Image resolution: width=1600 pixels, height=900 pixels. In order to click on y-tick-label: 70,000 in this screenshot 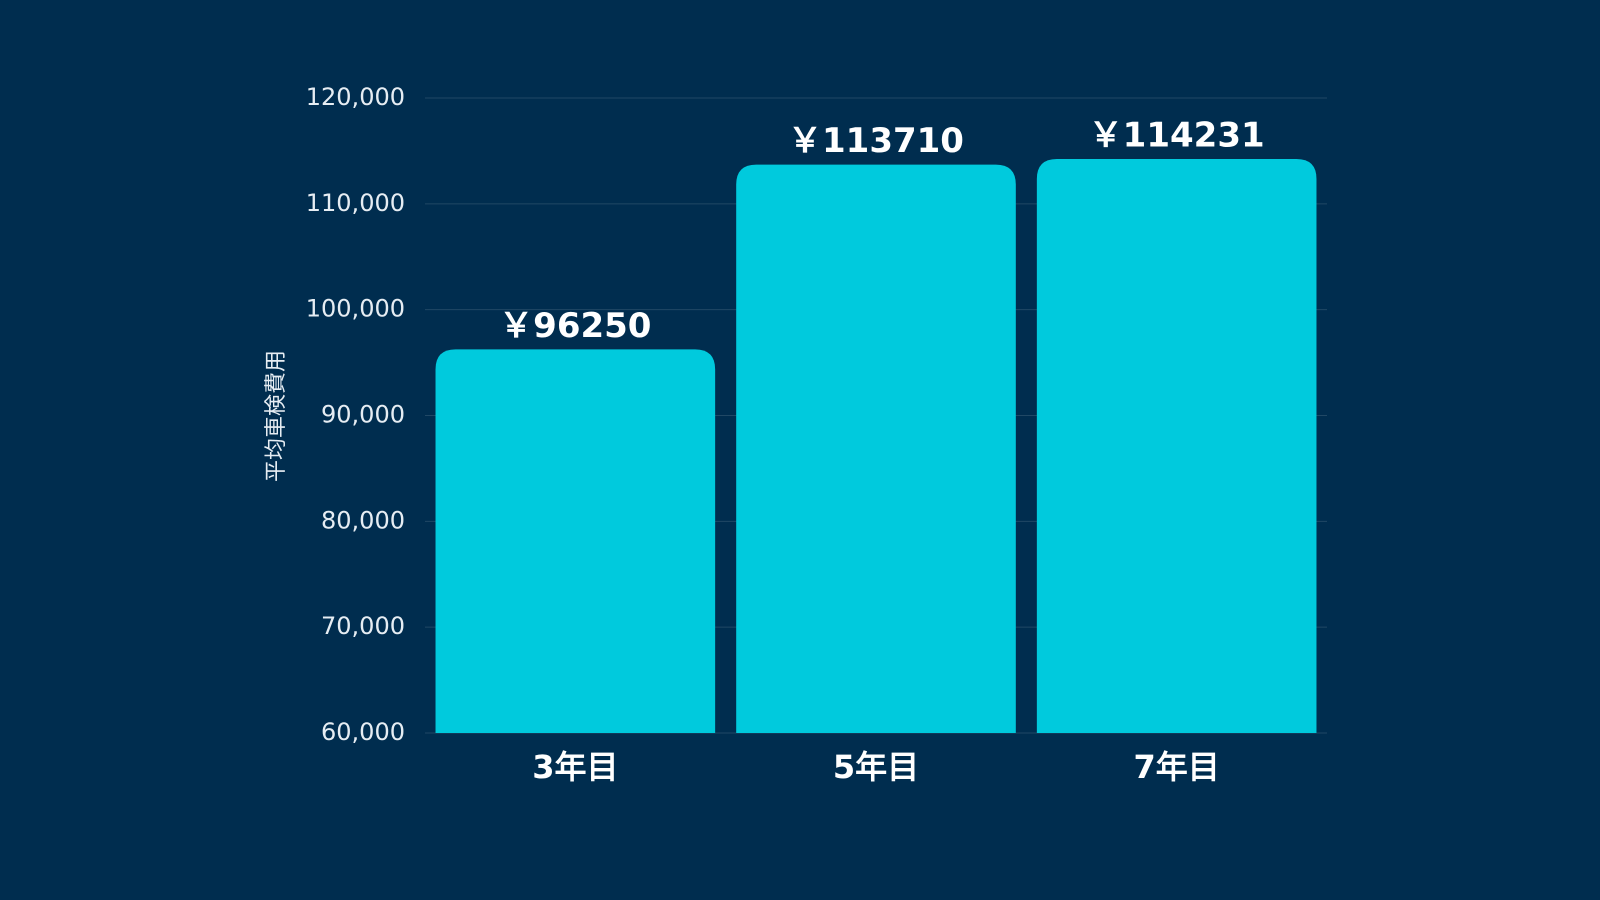, I will do `click(363, 626)`.